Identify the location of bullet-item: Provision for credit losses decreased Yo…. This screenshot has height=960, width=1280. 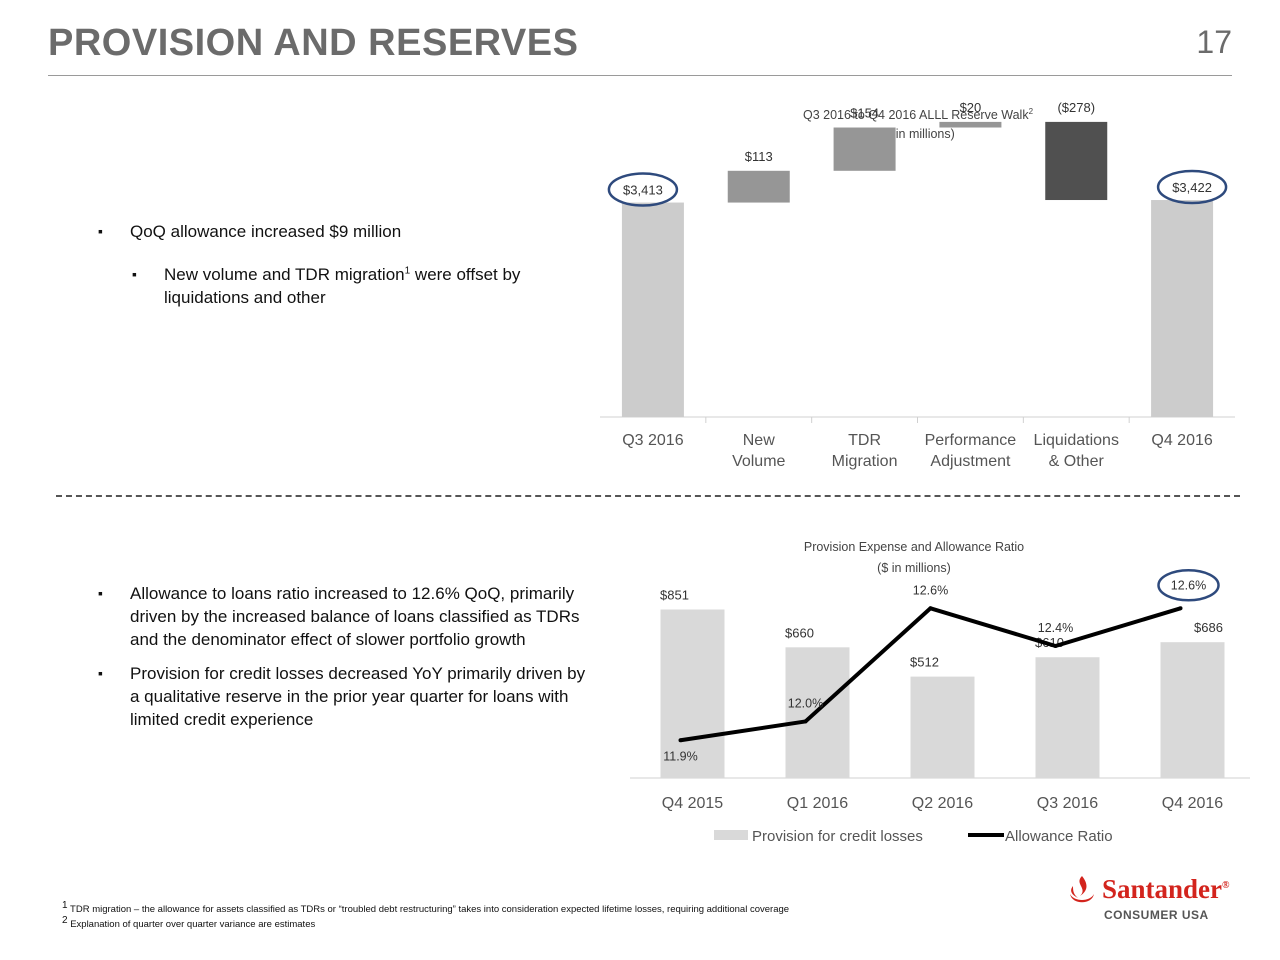
(358, 696).